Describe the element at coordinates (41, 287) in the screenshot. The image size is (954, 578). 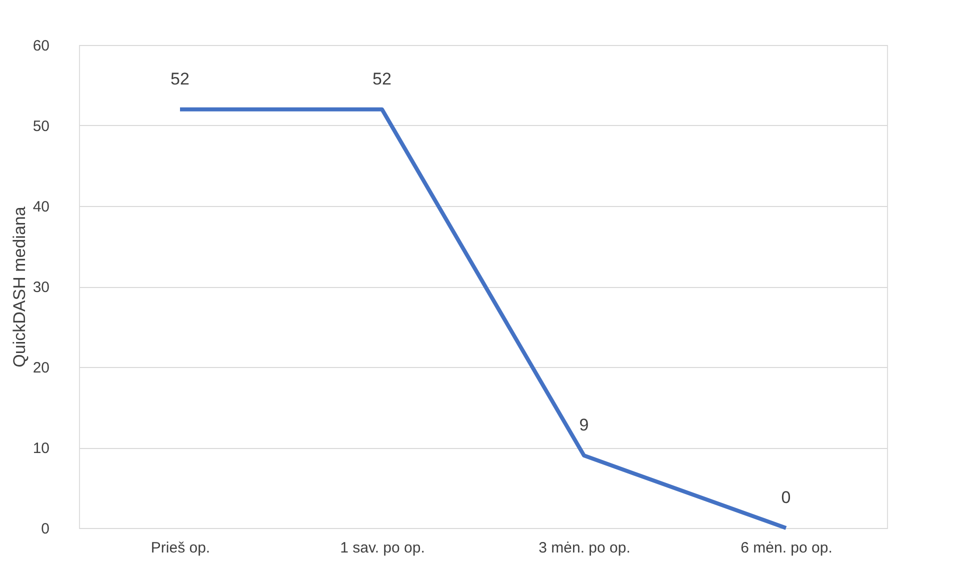
I see `y-tick-label: 30` at that location.